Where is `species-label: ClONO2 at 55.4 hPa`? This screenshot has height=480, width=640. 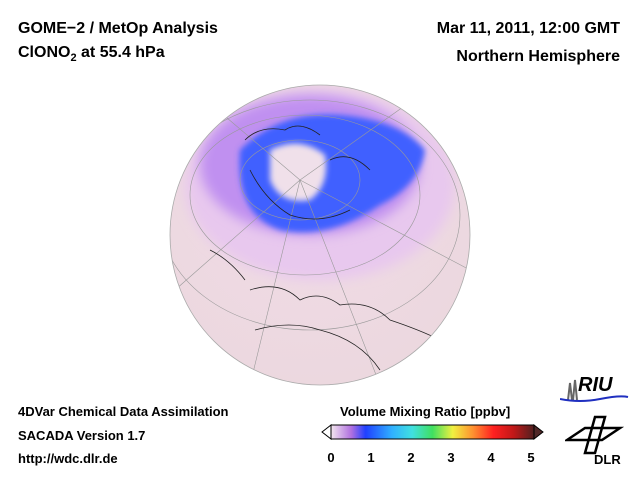
species-label: ClONO2 at 55.4 hPa is located at coordinates (91, 54).